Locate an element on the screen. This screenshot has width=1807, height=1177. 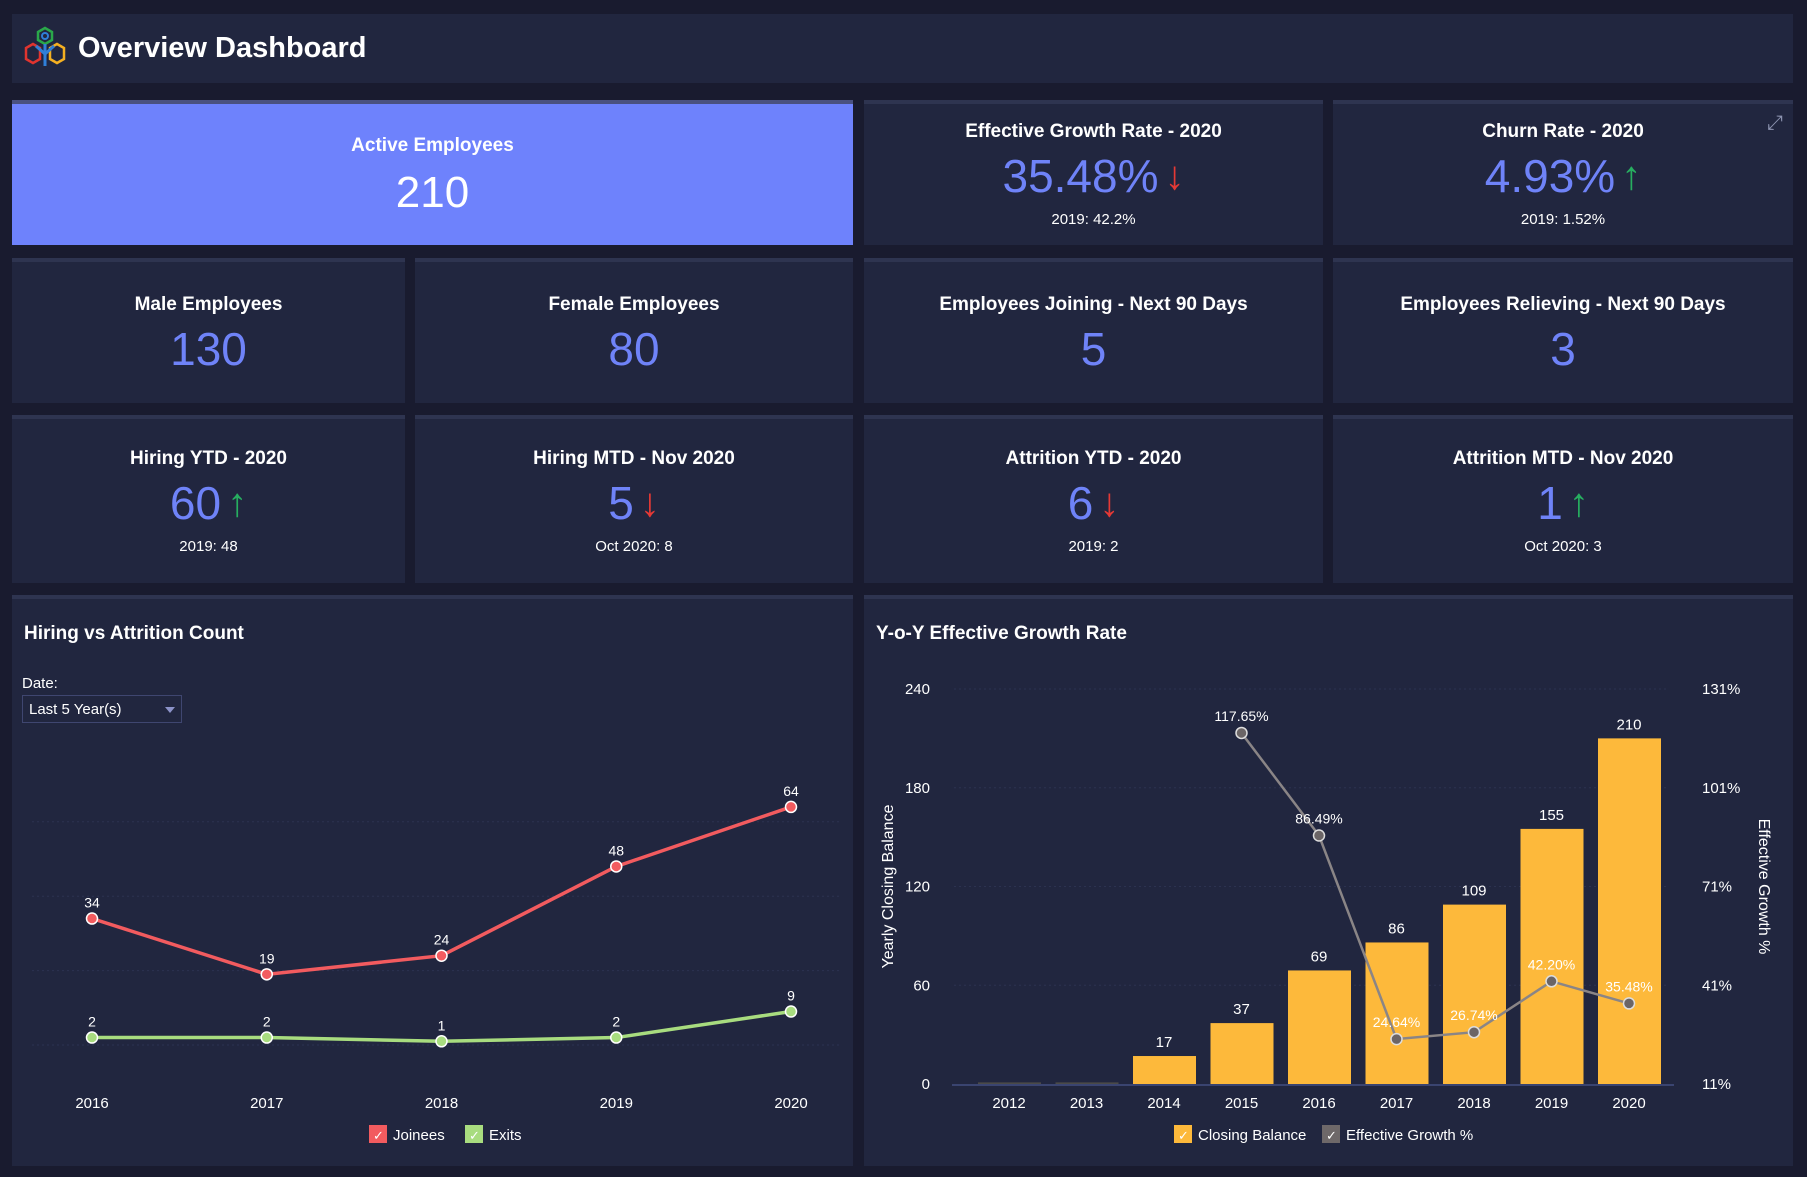
y2-tick-label: 11% is located at coordinates (1716, 1084).